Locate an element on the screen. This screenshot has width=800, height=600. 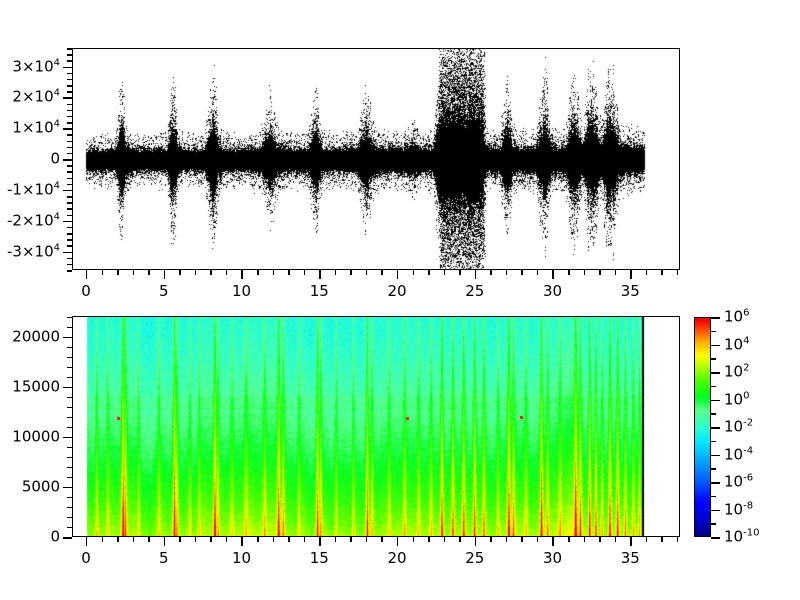
colorbar-tick-label: 10⁻² is located at coordinates (739, 426).